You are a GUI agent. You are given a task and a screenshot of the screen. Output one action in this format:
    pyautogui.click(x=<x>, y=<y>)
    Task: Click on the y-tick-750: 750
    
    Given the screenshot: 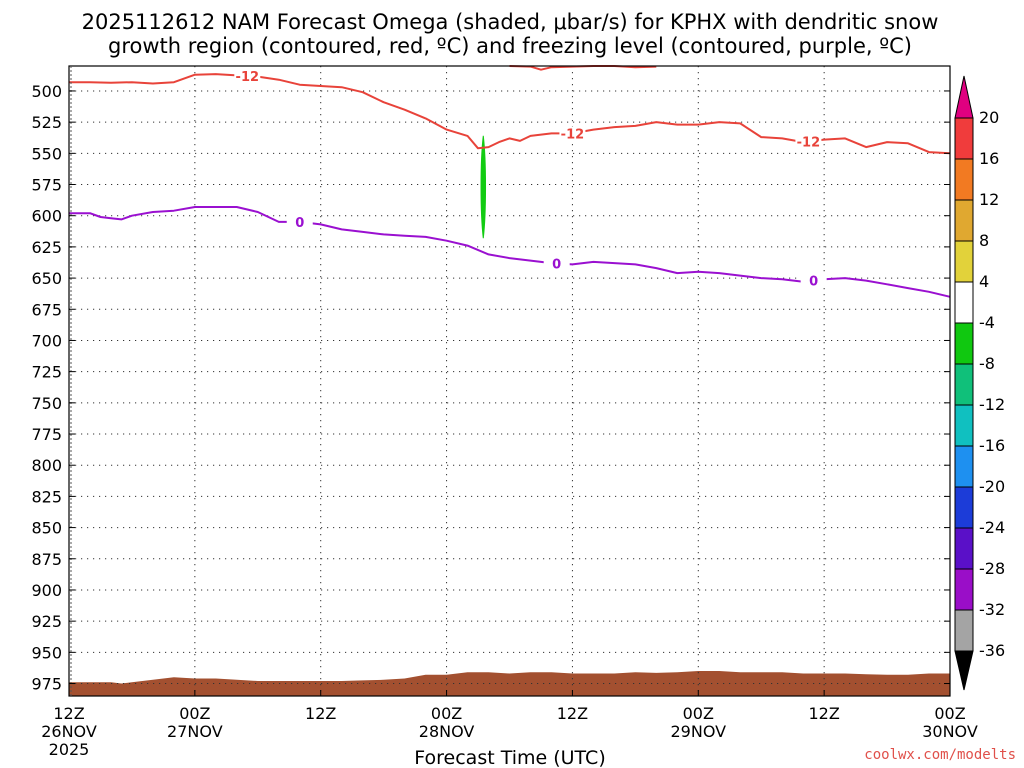 What is the action you would take?
    pyautogui.click(x=46, y=403)
    